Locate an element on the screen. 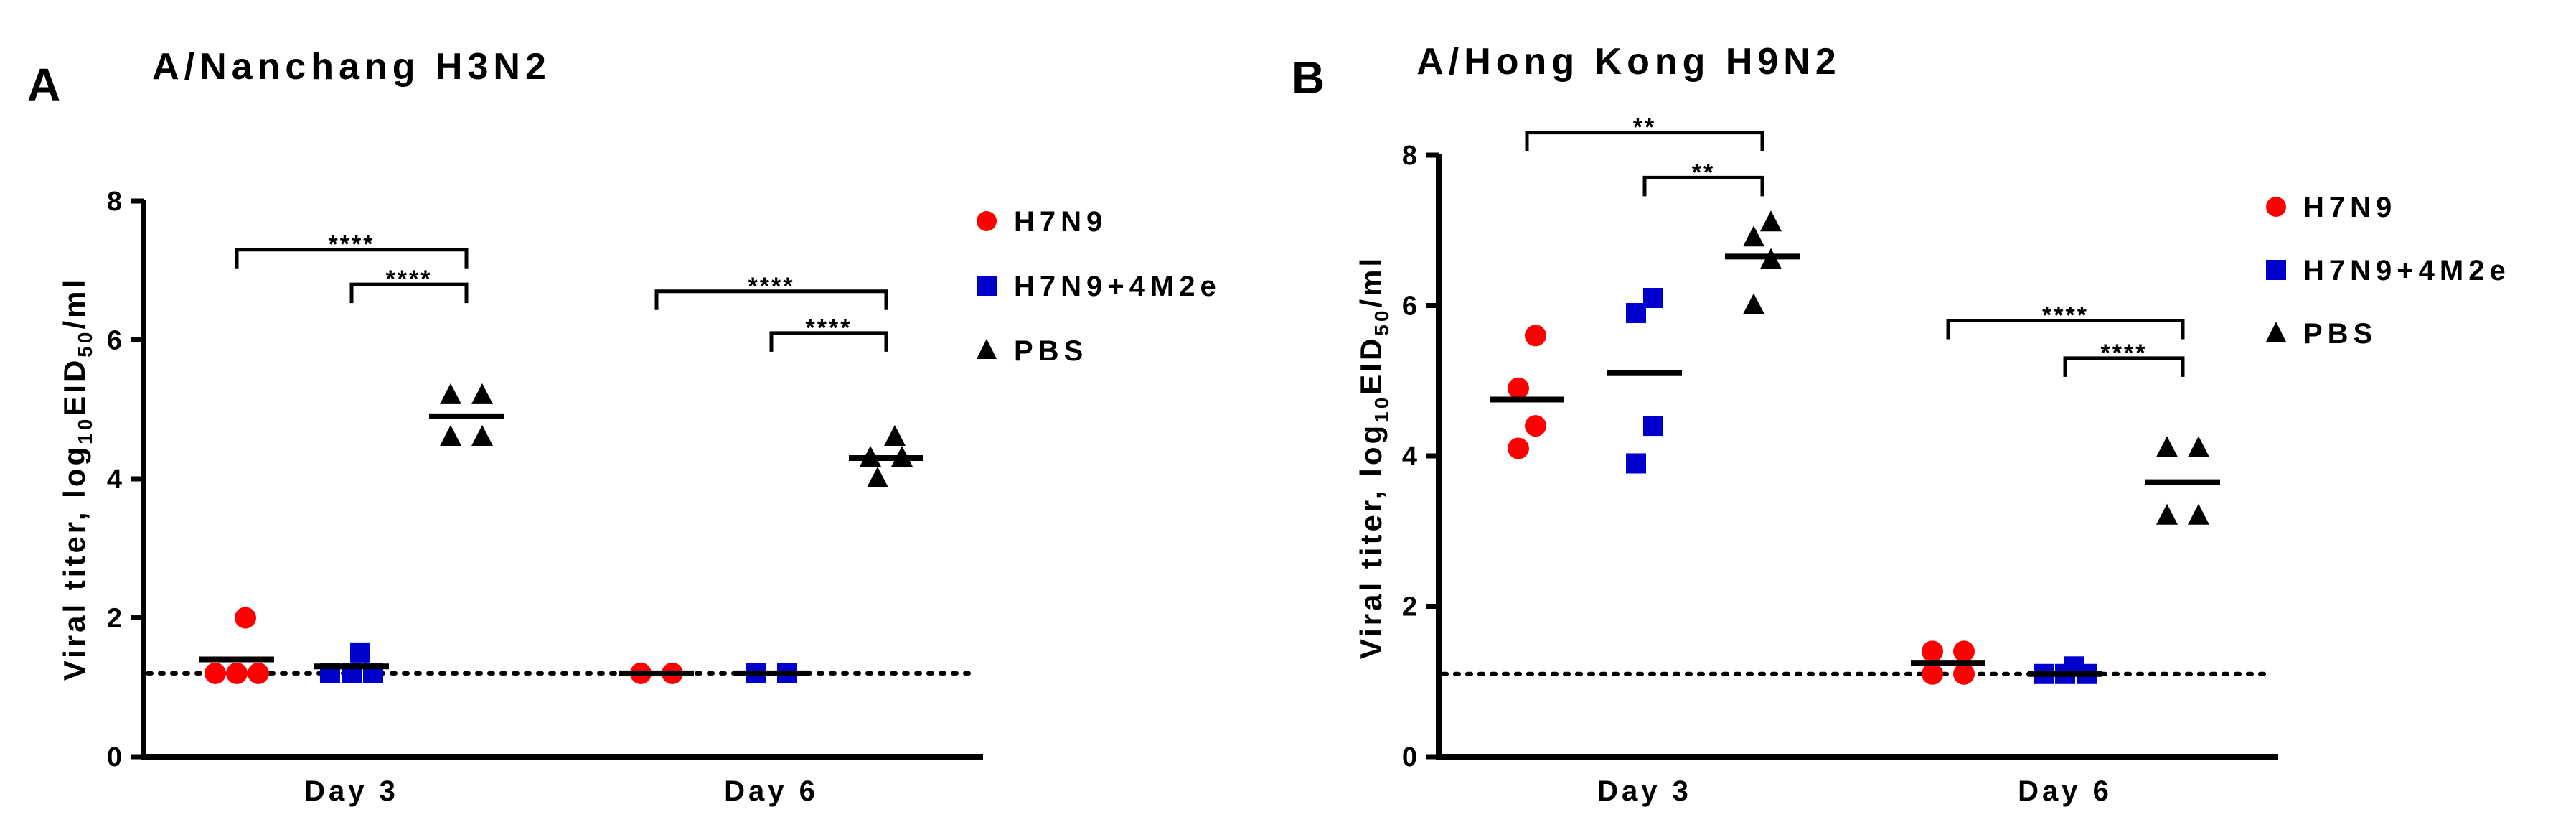  panel-letter: A is located at coordinates (43, 85).